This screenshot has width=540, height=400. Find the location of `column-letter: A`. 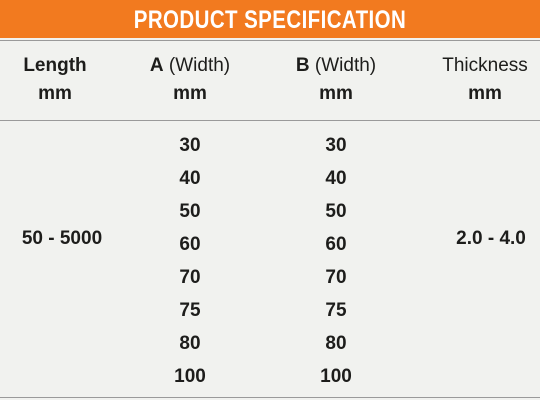

column-letter: A is located at coordinates (156, 65).